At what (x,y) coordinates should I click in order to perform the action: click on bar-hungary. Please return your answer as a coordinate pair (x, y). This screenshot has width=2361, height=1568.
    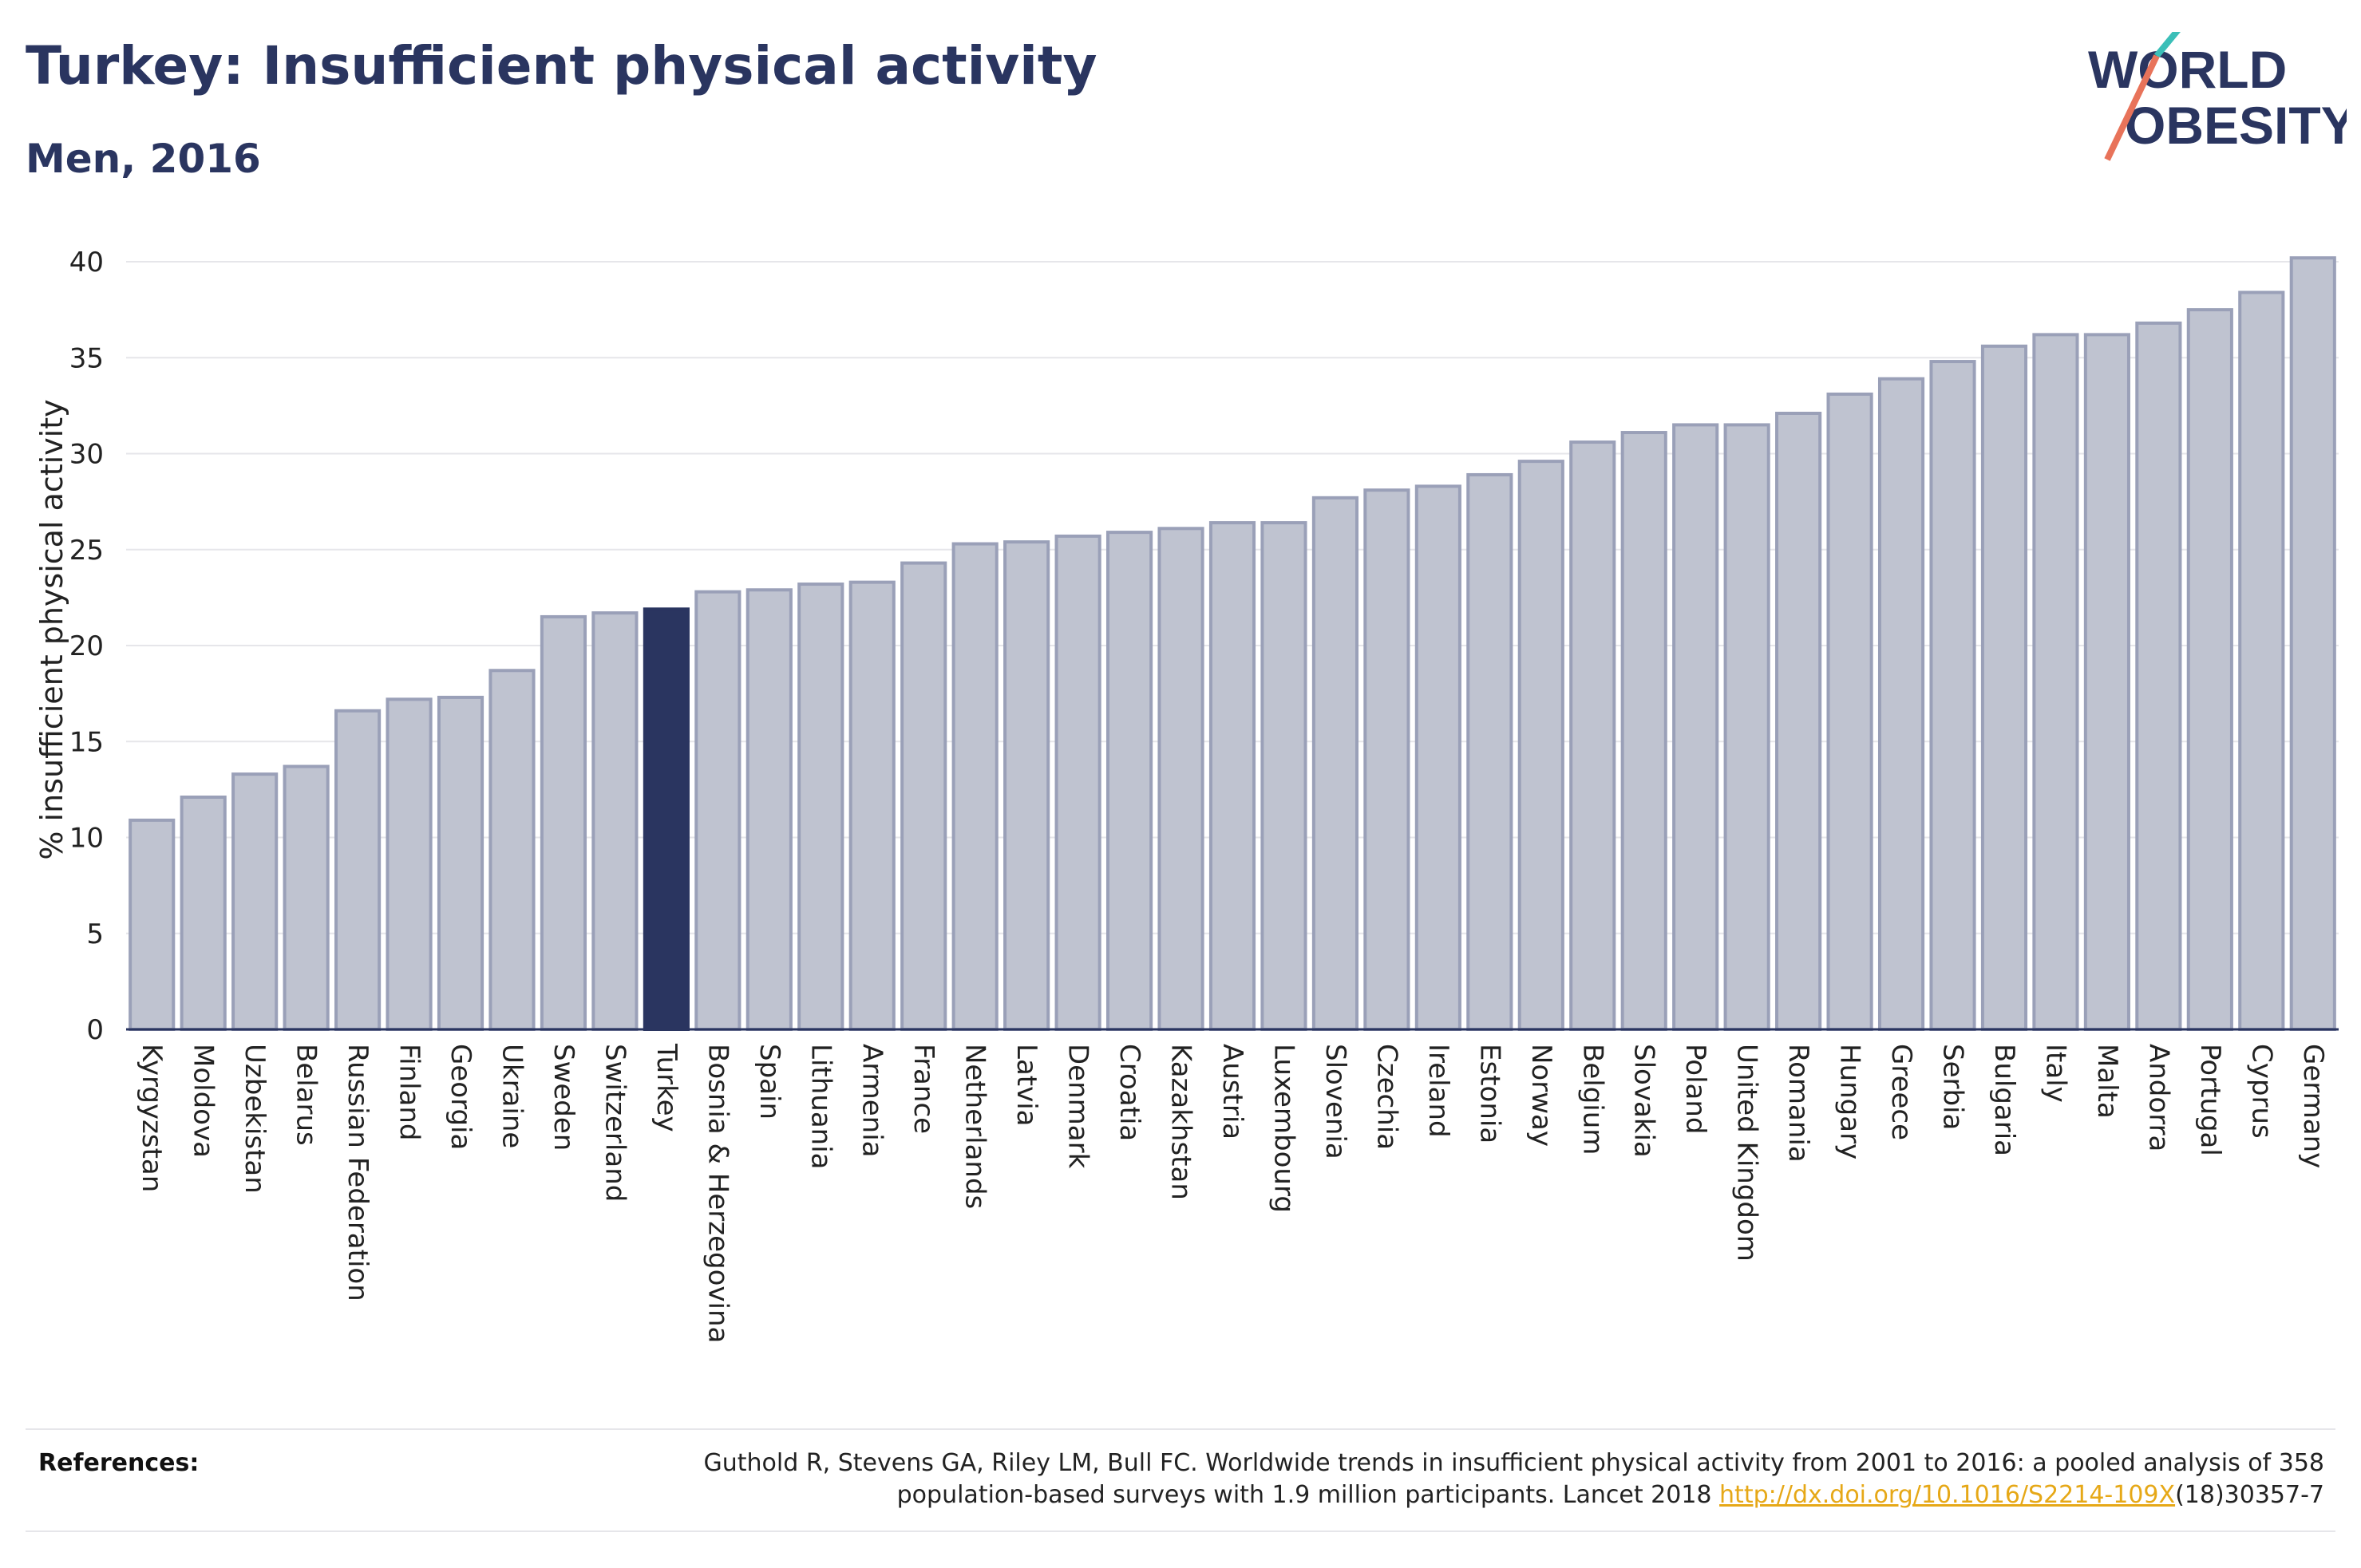
    Looking at the image, I should click on (1849, 711).